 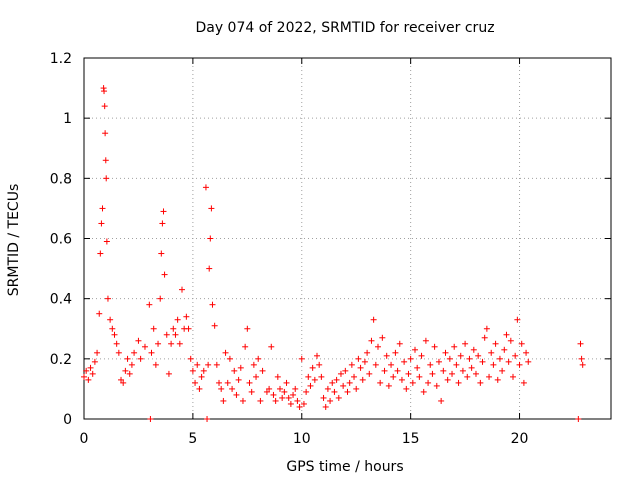 I want to click on x-tick-label: 20, so click(x=520, y=439).